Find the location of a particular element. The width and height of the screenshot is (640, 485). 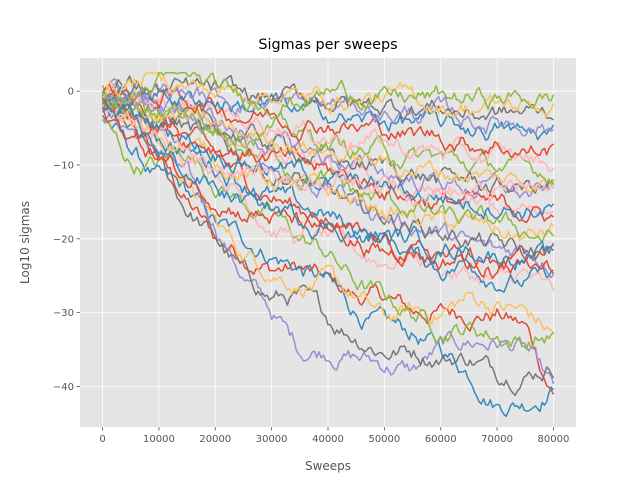

chart-title: Sigmas per sweeps is located at coordinates (327, 45).